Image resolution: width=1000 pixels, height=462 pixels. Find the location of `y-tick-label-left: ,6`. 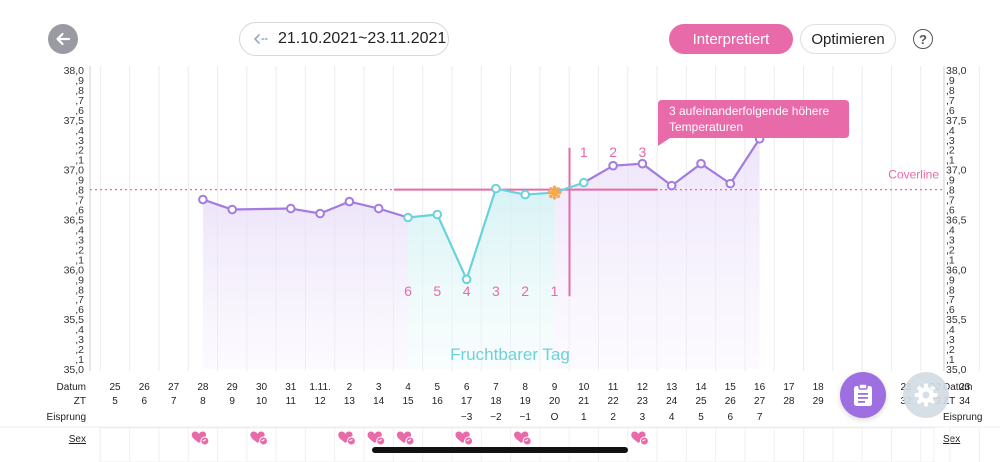

y-tick-label-left: ,6 is located at coordinates (79, 111).